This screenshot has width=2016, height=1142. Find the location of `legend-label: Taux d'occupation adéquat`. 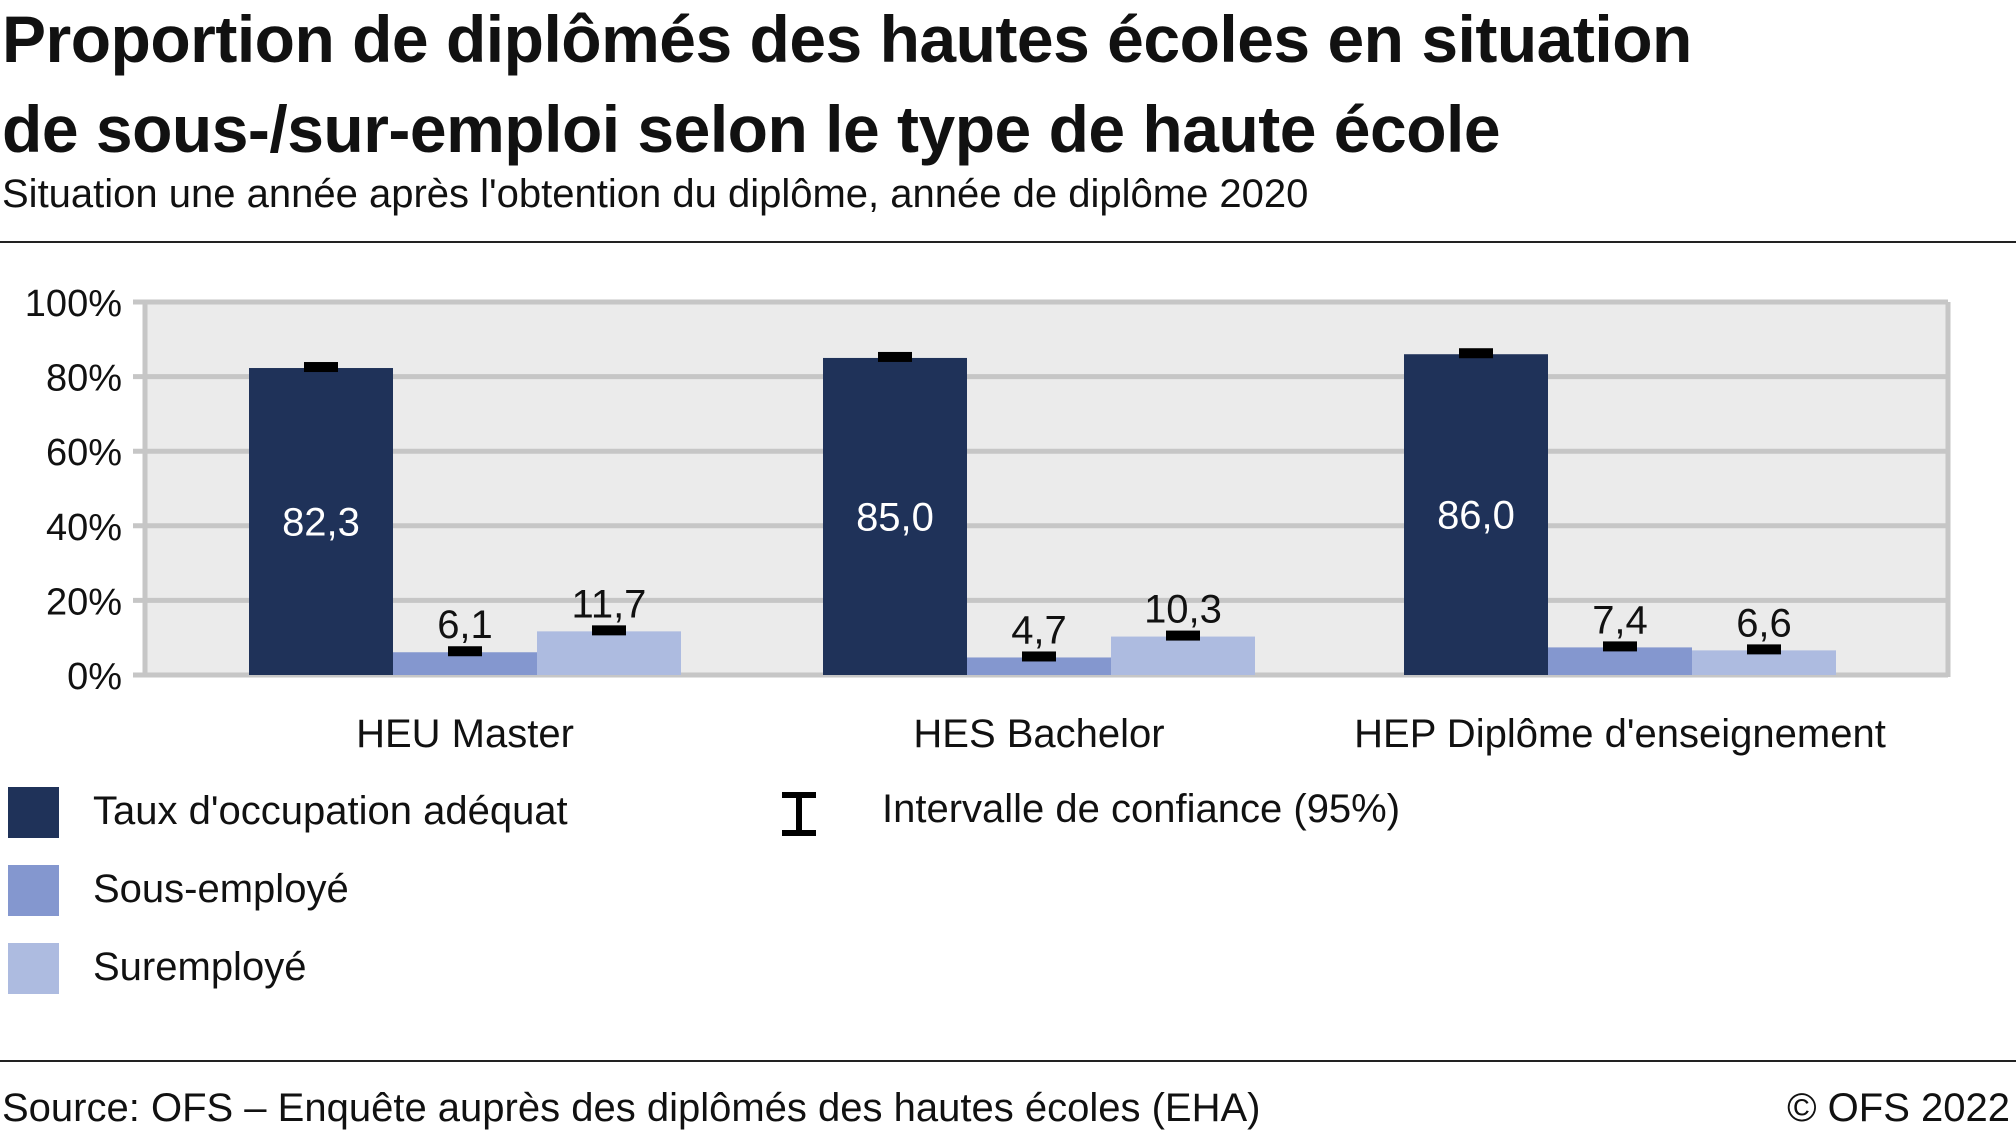

legend-label: Taux d'occupation adéquat is located at coordinates (330, 811).